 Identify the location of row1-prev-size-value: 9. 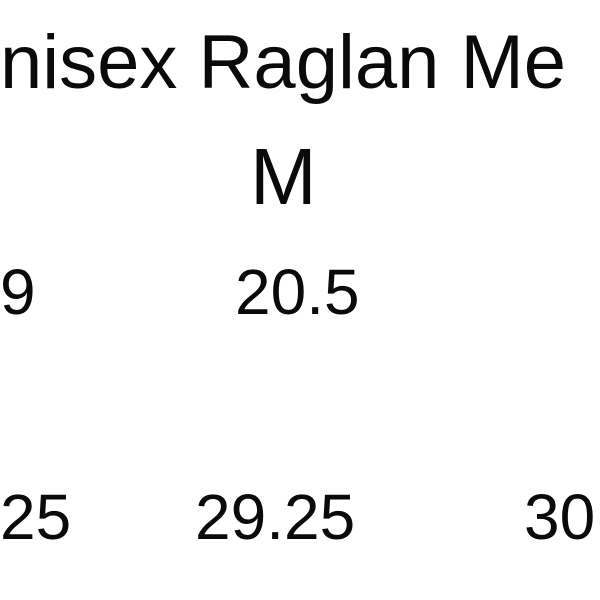
(18, 292).